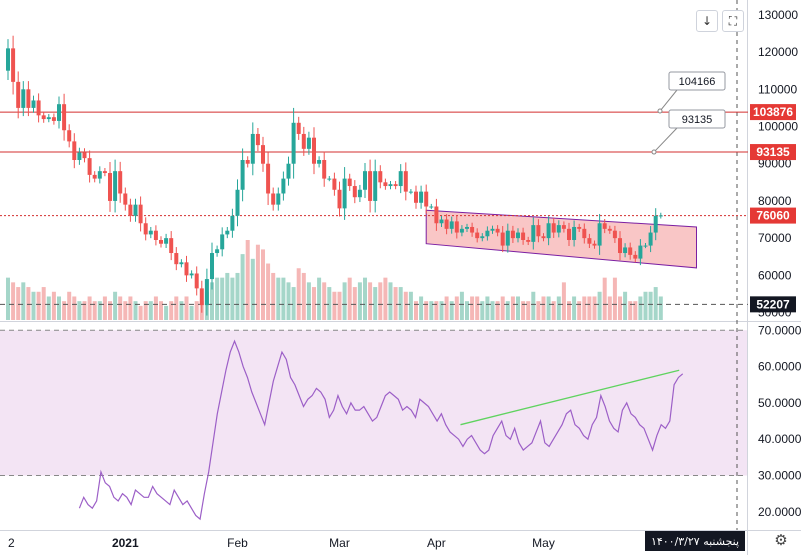 Image resolution: width=801 pixels, height=555 pixels. I want to click on price-tag-label: 93135, so click(773, 152).